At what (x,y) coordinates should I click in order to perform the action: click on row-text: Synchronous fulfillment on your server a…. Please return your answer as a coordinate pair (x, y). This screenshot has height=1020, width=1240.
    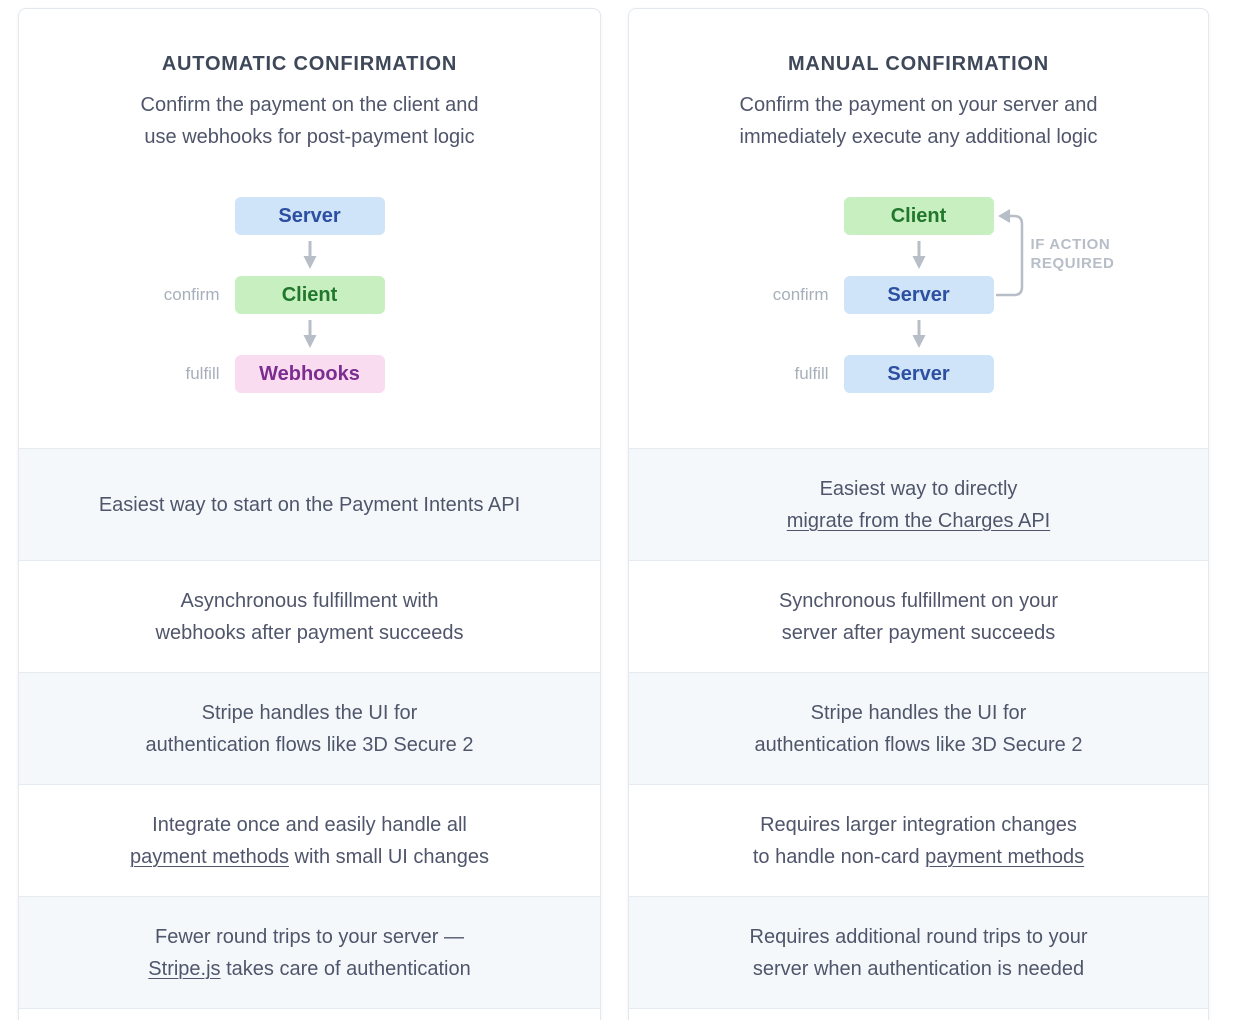
    Looking at the image, I should click on (918, 616).